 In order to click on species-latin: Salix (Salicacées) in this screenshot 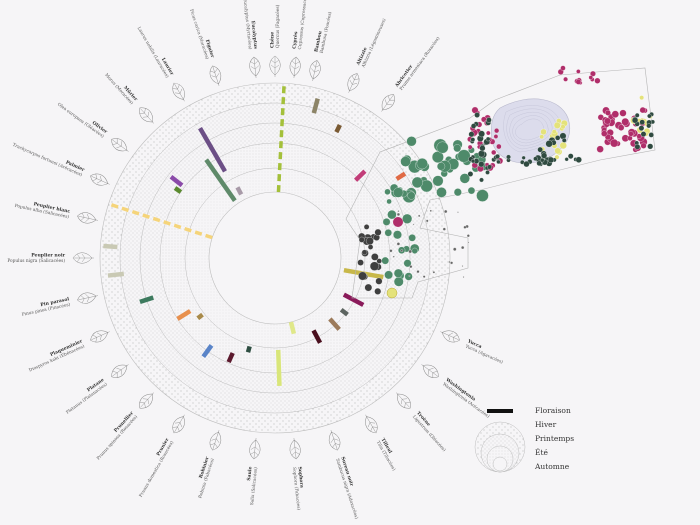, I will do `click(254, 486)`.